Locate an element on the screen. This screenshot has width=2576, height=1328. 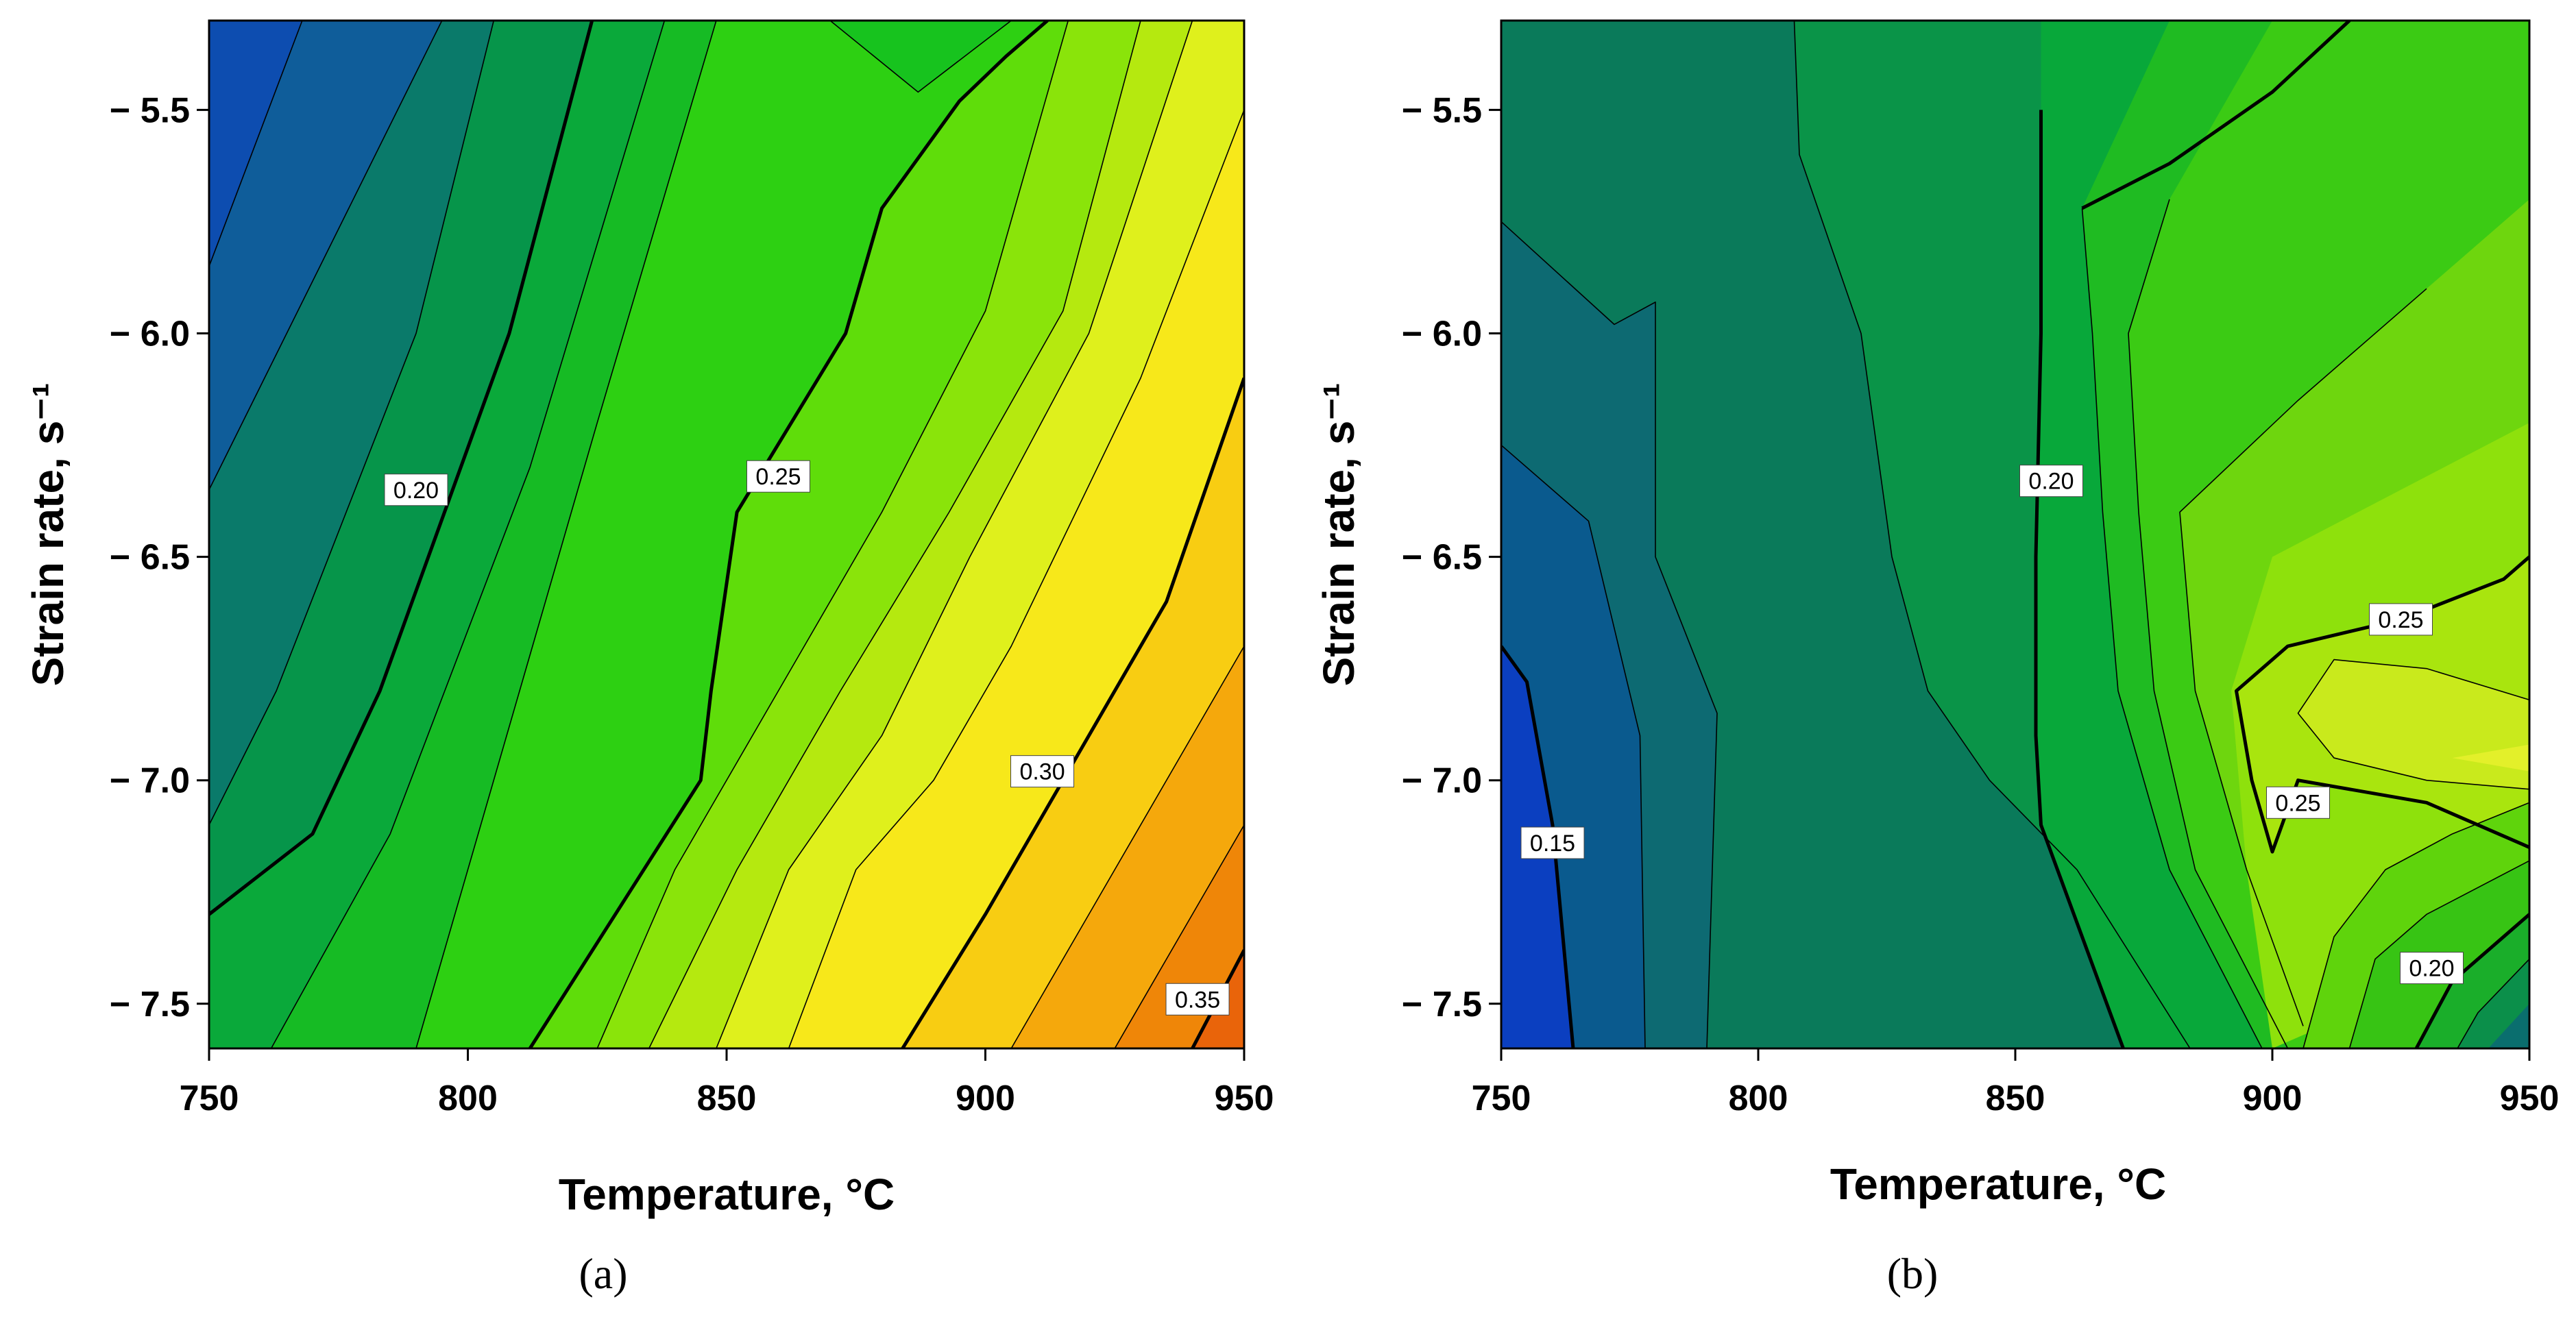
chart-a-panel-label: (a) is located at coordinates (603, 1273).